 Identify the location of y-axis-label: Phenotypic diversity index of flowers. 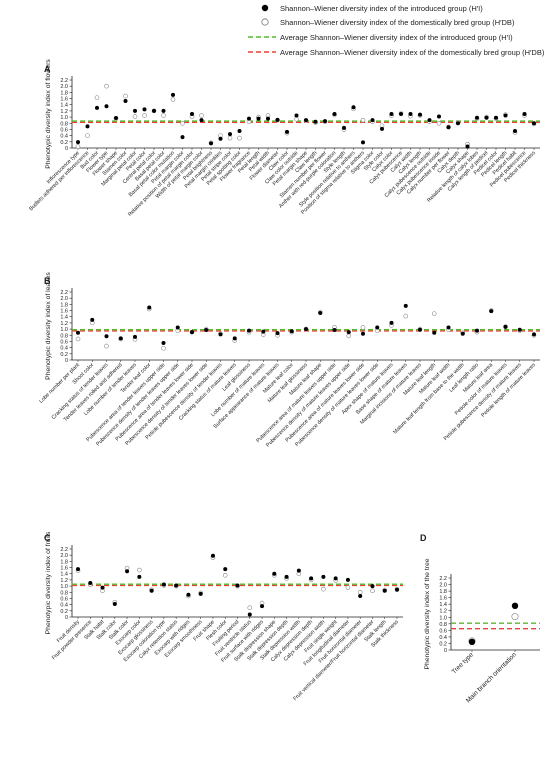
(48, 114).